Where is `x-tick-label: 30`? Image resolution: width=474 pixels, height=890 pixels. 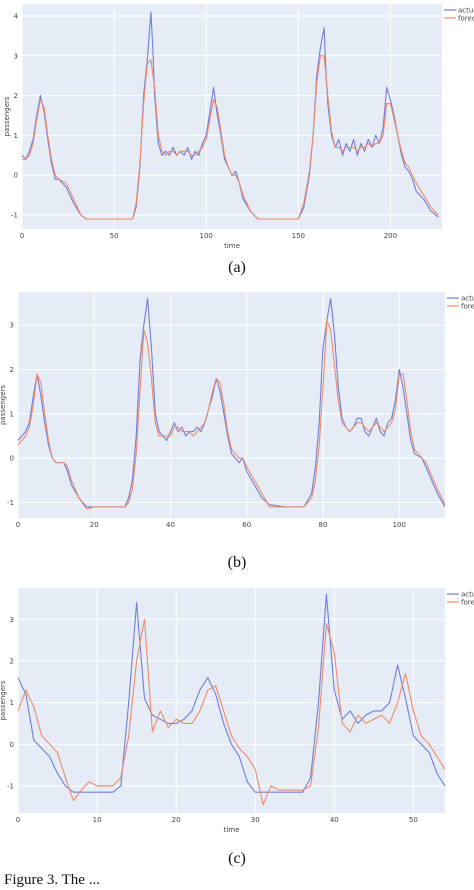
x-tick-label: 30 is located at coordinates (255, 820).